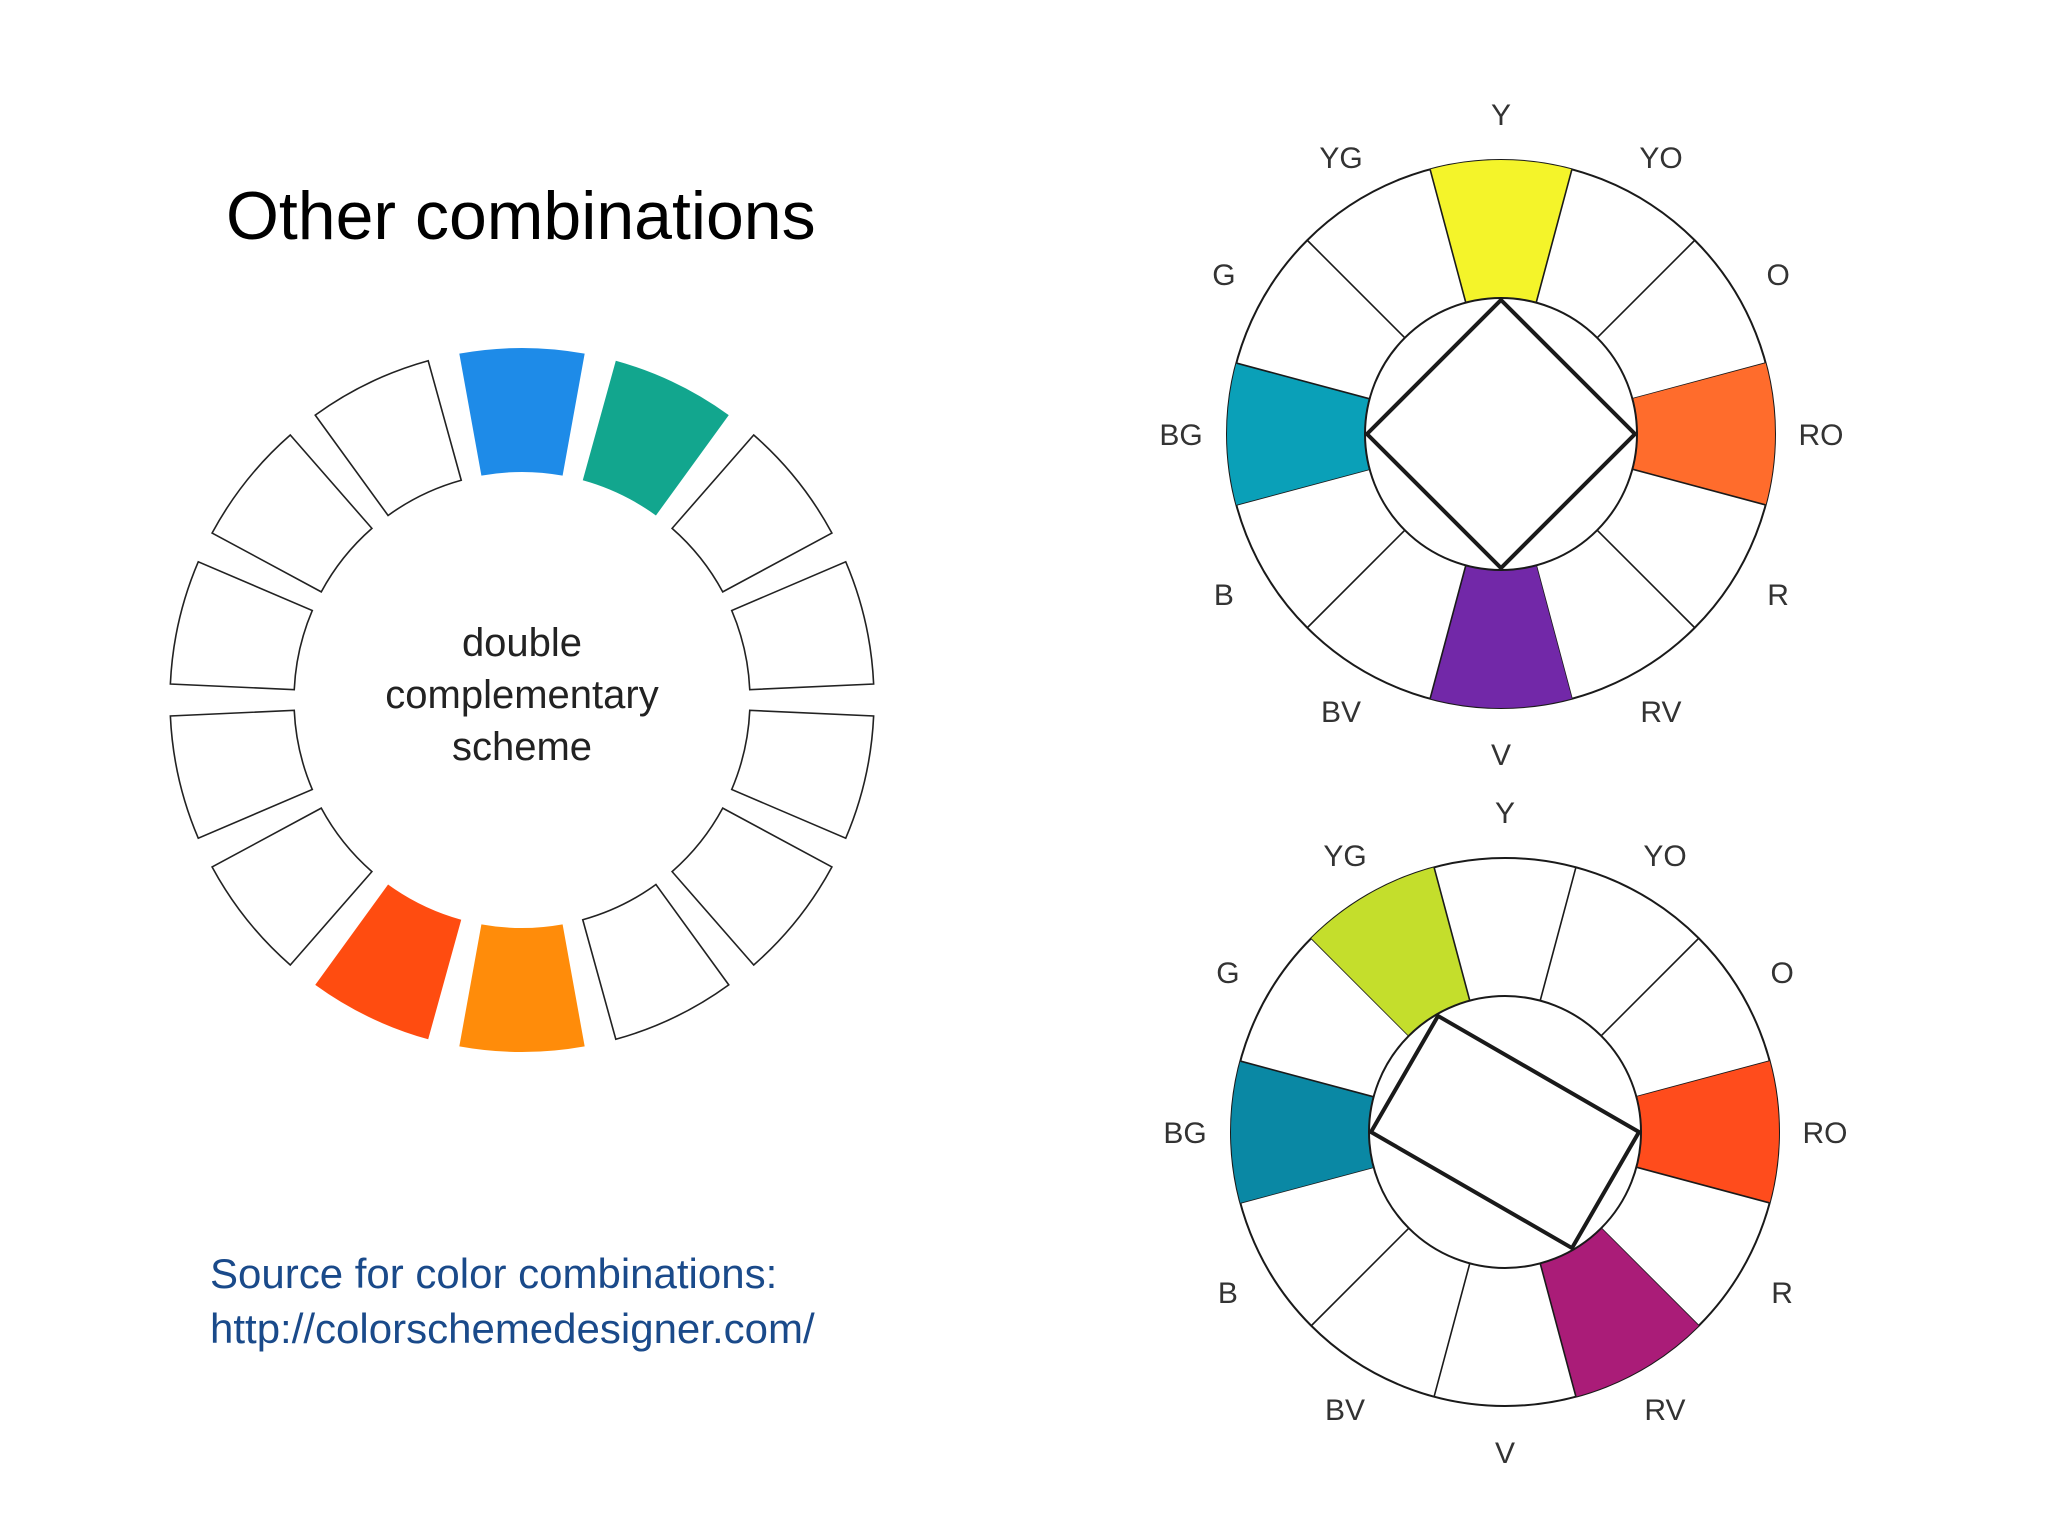 This screenshot has height=1536, width=2048. I want to click on hue-segment-v, so click(1501, 636).